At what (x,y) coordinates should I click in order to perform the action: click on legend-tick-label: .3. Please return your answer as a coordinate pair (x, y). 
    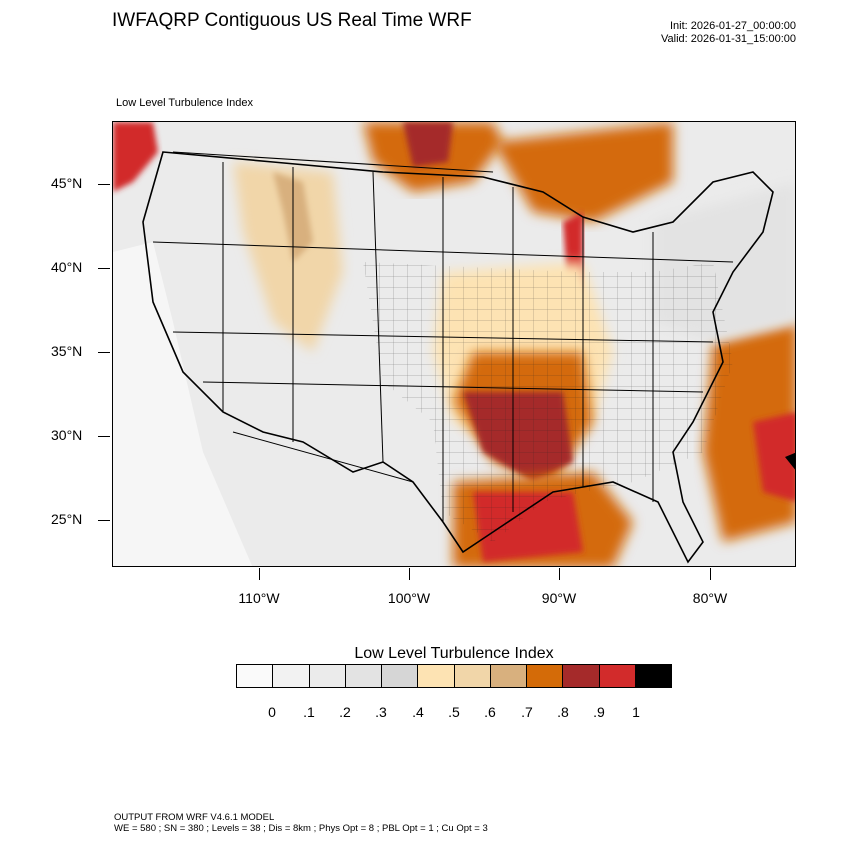
    Looking at the image, I should click on (381, 712).